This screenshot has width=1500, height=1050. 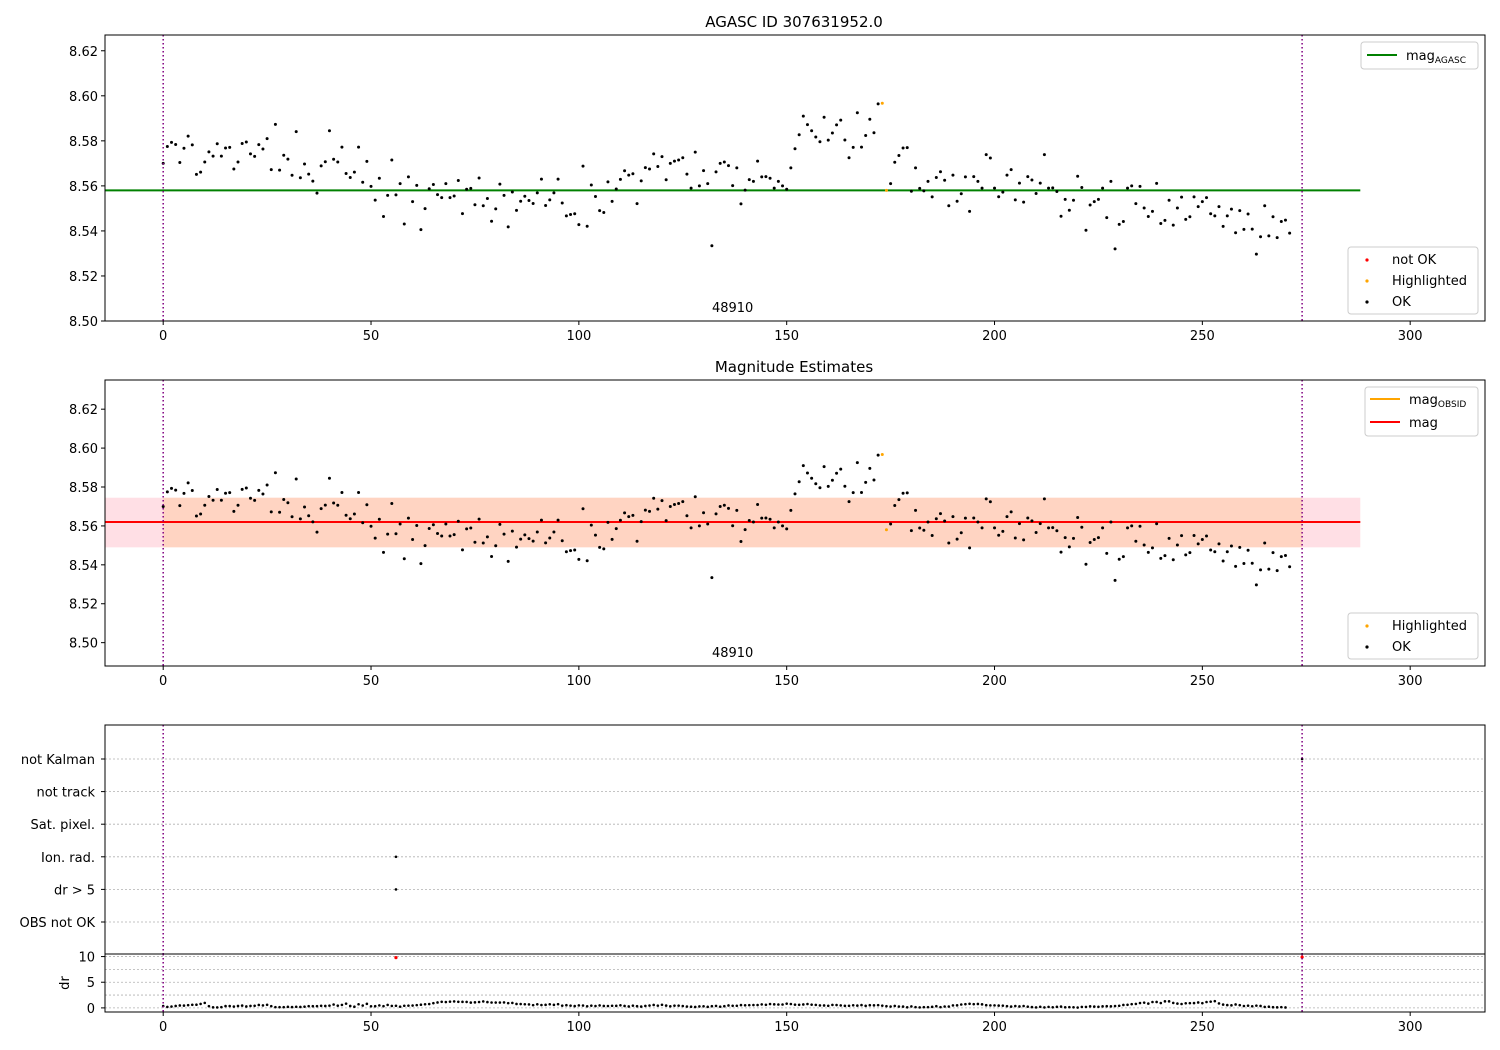 I want to click on dr-not-ok-point, so click(x=1302, y=957).